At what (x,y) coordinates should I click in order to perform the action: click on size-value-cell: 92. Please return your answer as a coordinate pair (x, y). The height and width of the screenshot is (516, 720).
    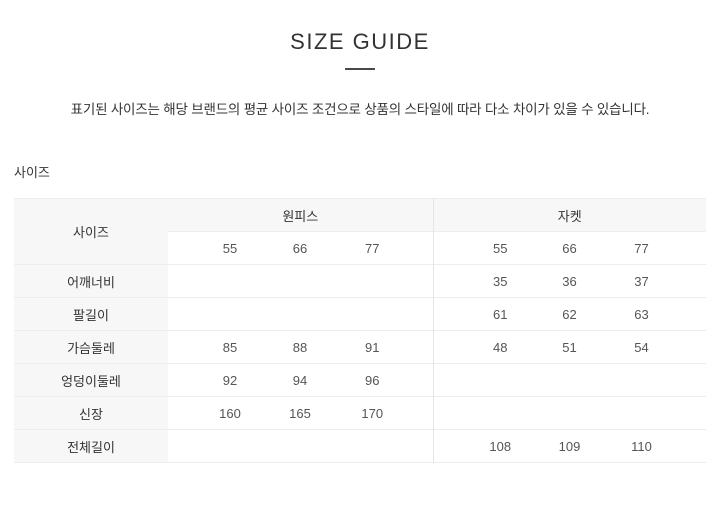
    Looking at the image, I should click on (212, 380).